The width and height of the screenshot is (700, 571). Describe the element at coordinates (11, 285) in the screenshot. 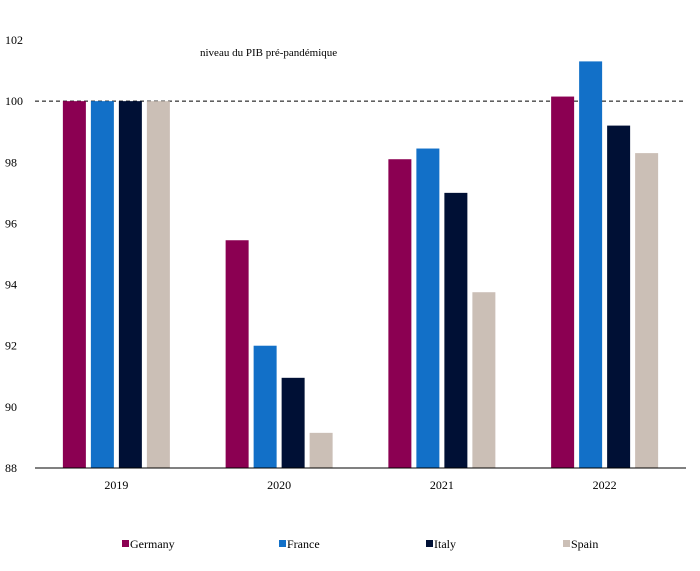

I see `y-tick-label: 94` at that location.